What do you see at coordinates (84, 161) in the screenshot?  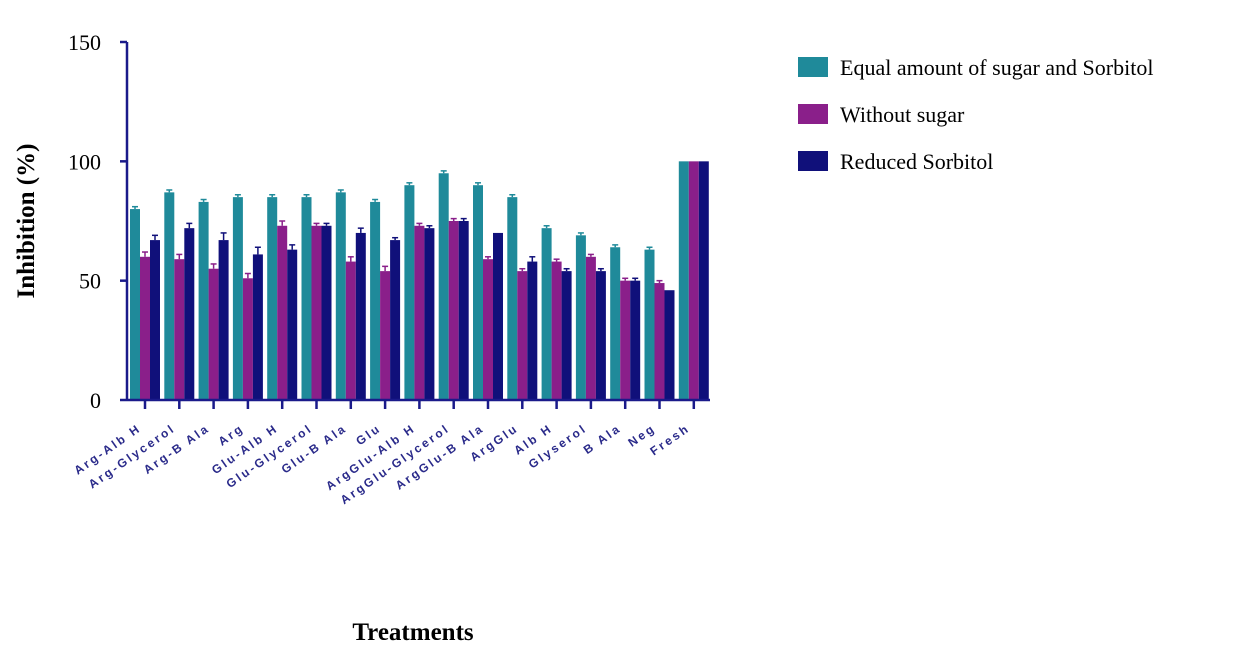 I see `y-tick-label: 100` at bounding box center [84, 161].